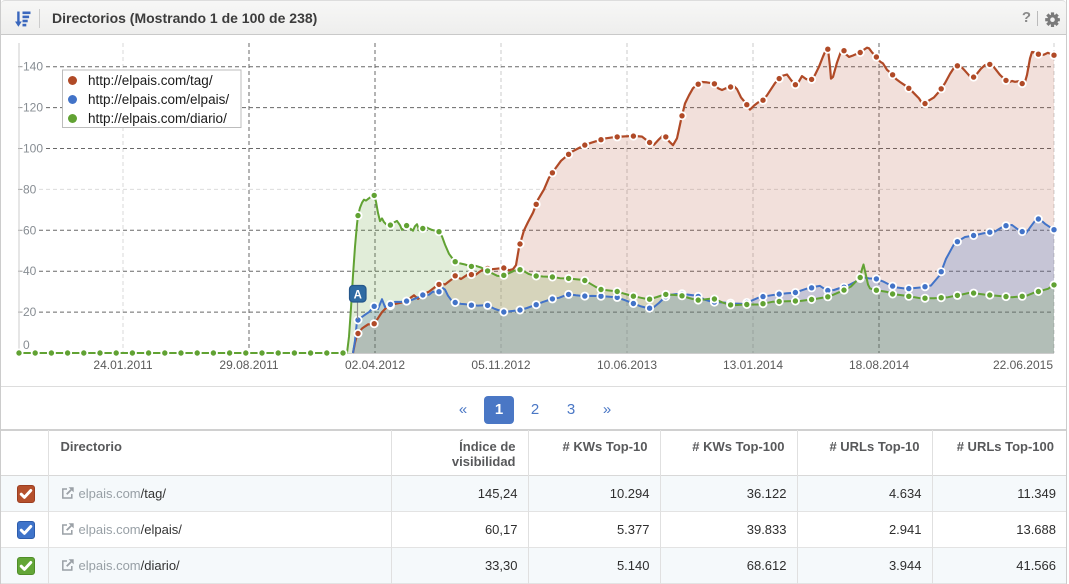  Describe the element at coordinates (122, 365) in the screenshot. I see `svg-text: 24.01.2011` at that location.